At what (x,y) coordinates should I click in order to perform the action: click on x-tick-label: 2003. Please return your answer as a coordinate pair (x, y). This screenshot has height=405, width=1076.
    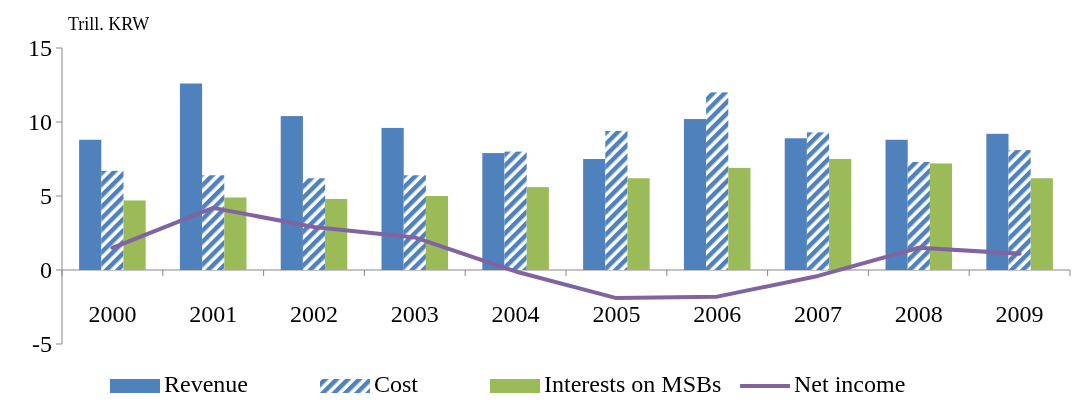
    Looking at the image, I should click on (414, 314).